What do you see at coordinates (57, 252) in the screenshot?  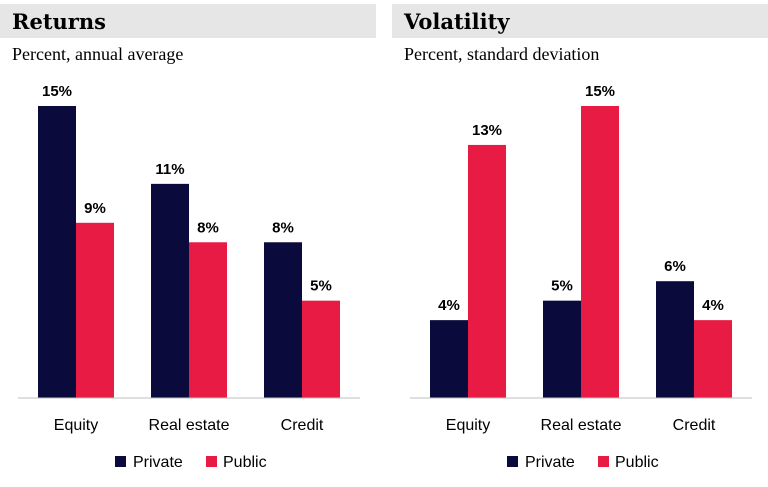 I see `returns-bar-private-equity` at bounding box center [57, 252].